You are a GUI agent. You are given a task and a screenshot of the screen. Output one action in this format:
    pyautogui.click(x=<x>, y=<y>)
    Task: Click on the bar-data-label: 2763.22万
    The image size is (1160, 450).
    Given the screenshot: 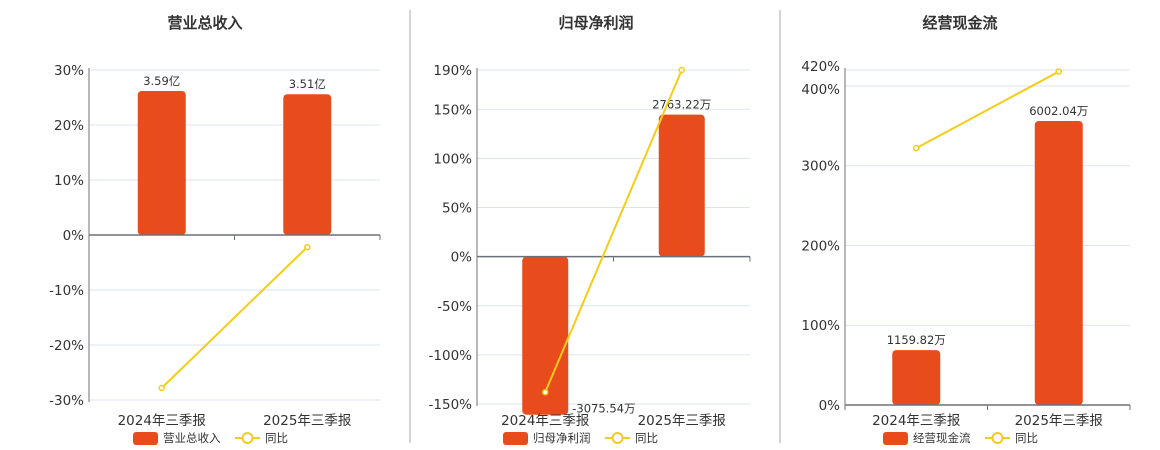 What is the action you would take?
    pyautogui.click(x=681, y=105)
    